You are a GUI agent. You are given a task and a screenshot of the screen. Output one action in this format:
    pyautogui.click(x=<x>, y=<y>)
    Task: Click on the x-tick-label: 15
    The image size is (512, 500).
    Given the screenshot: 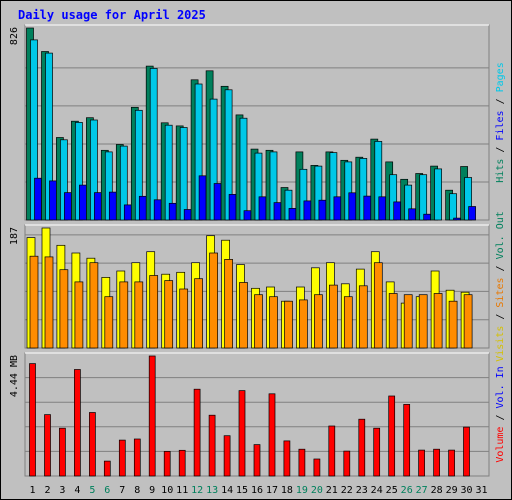 What is the action you would take?
    pyautogui.click(x=242, y=490)
    